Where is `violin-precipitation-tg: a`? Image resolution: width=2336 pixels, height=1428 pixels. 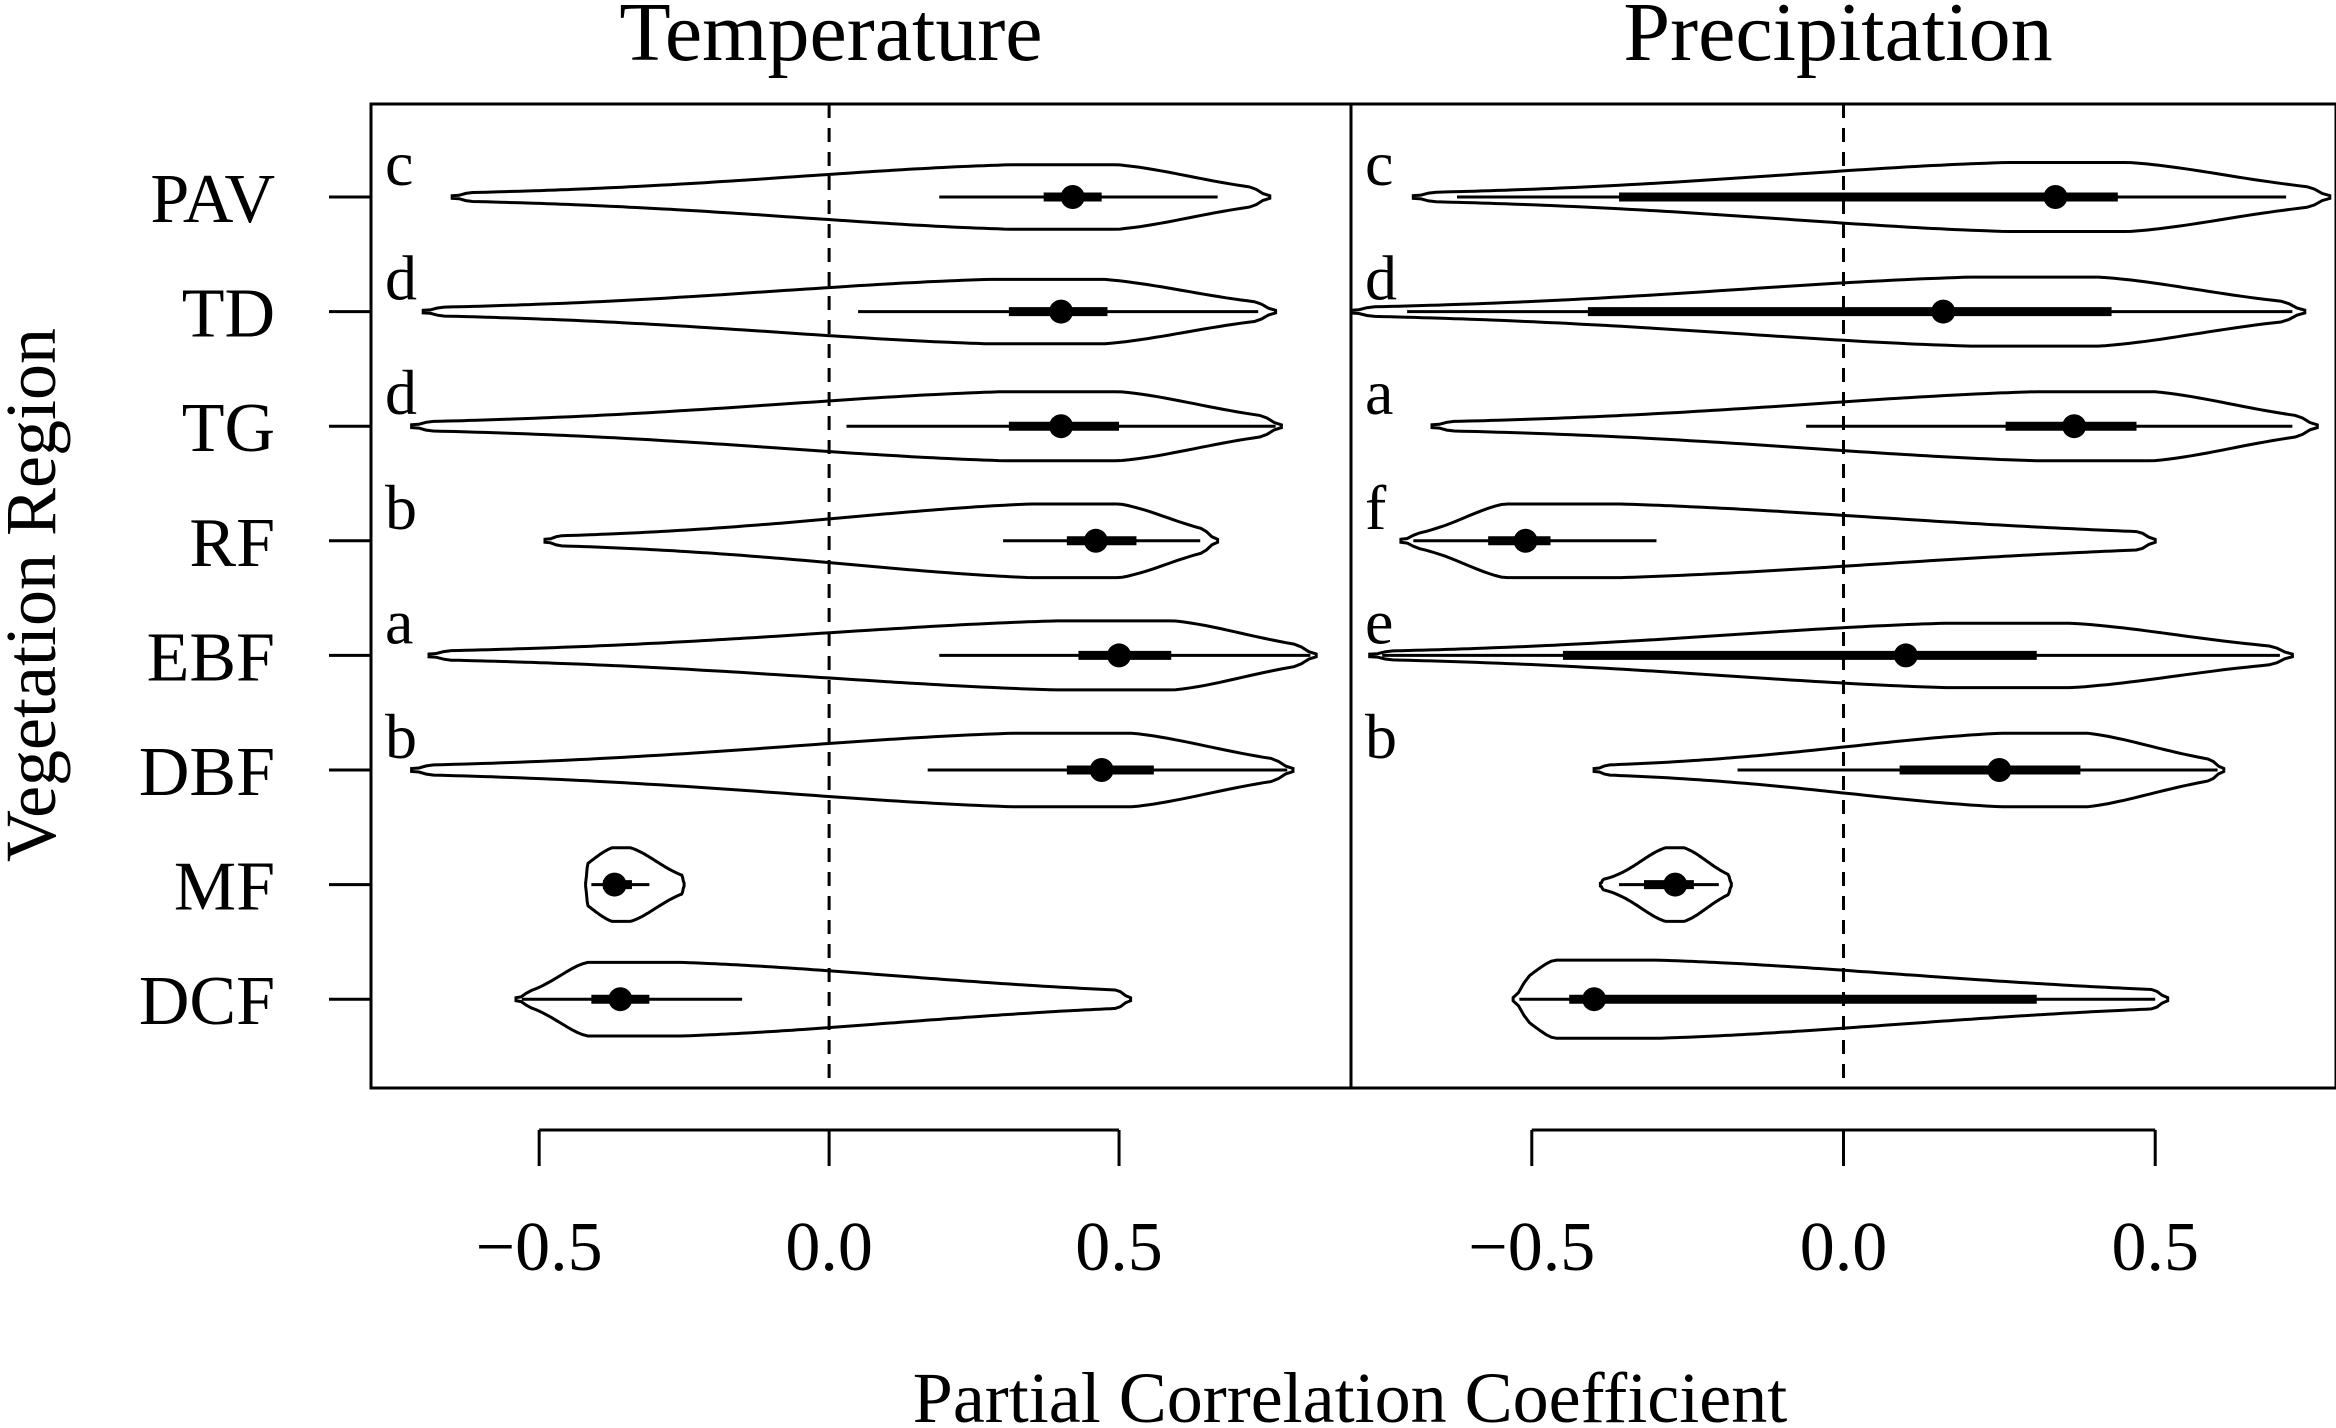
violin-precipitation-tg: a is located at coordinates (1842, 410).